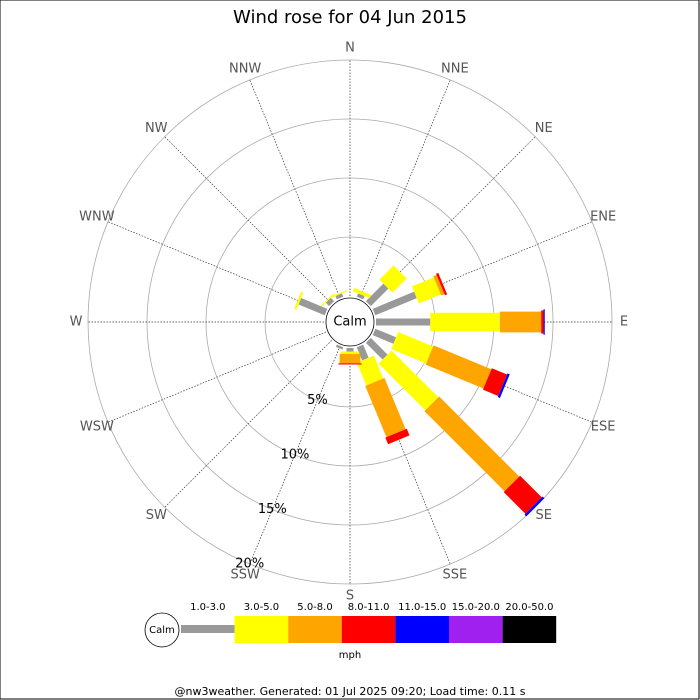  Describe the element at coordinates (249, 564) in the screenshot. I see `ring-label: 20%` at that location.